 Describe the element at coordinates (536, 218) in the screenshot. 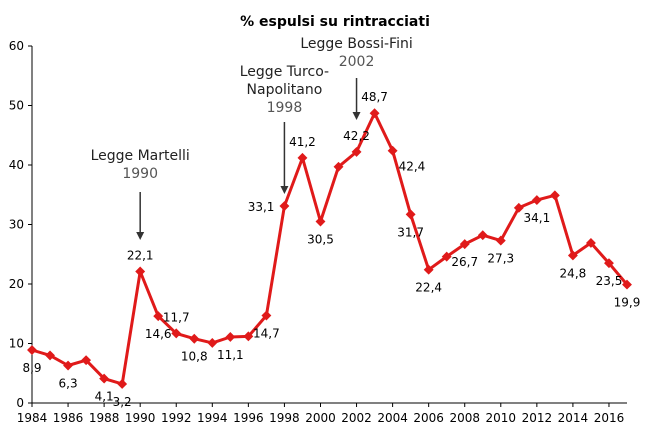

I see `data-label: 34,1` at that location.